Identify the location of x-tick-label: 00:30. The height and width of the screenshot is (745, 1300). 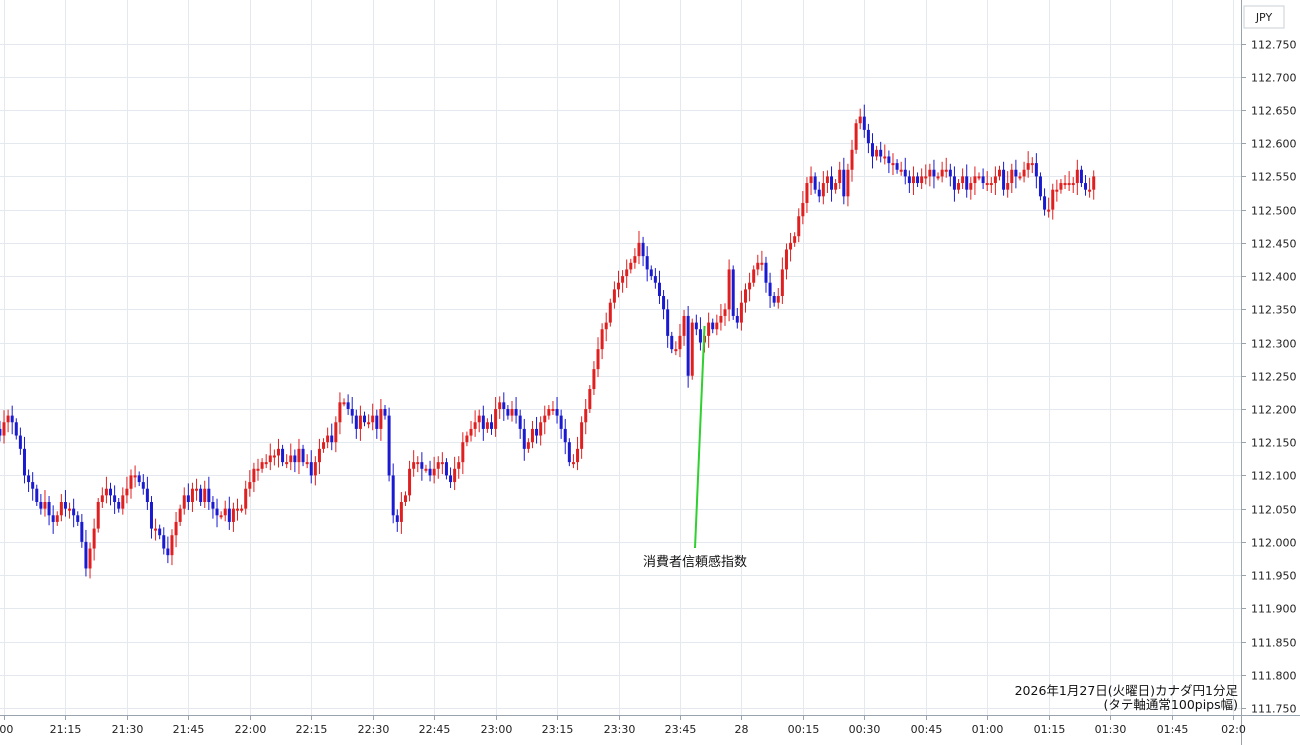
(865, 729).